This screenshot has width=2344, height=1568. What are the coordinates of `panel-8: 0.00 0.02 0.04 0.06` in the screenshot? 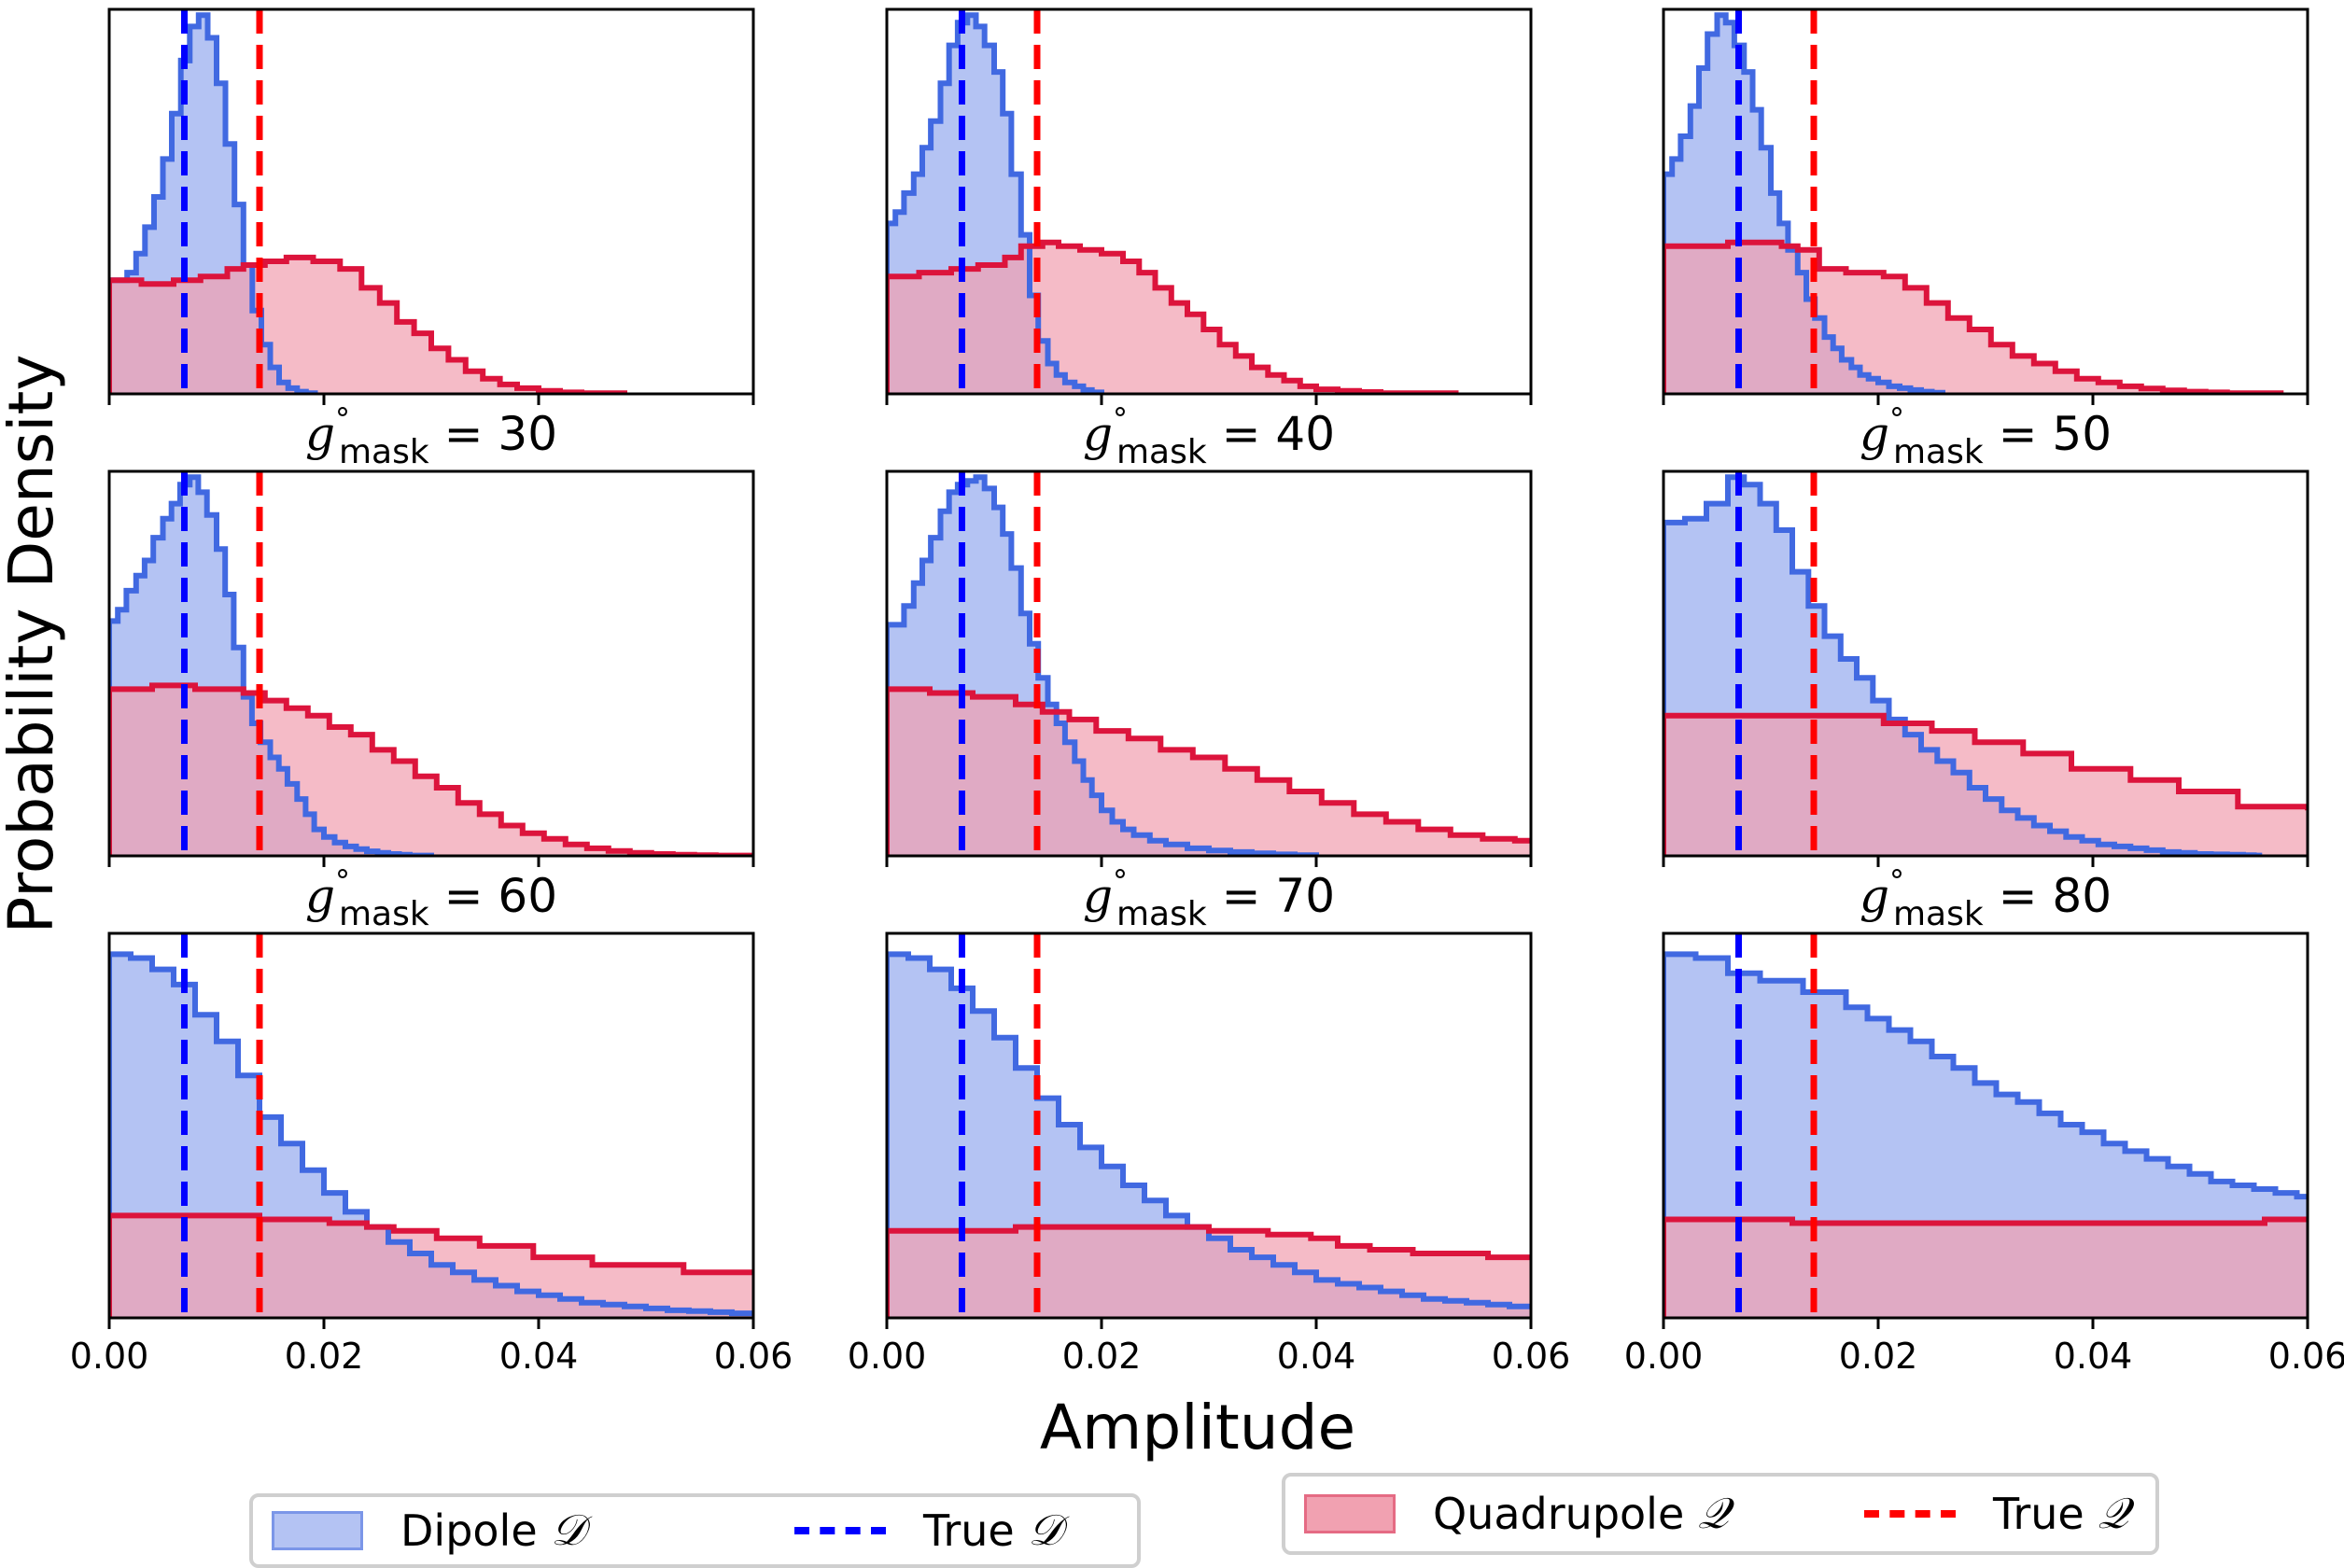 It's located at (1209, 1154).